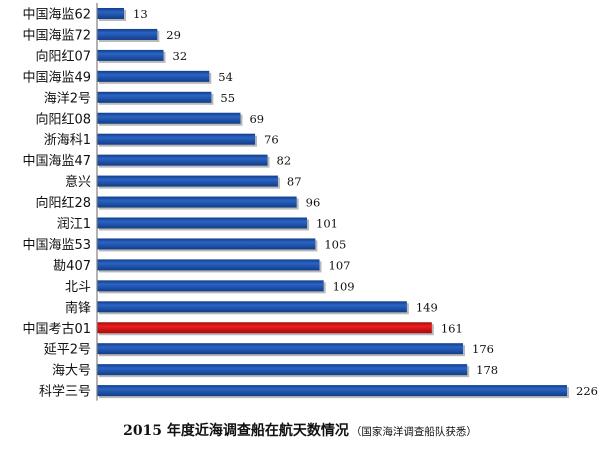 Image resolution: width=600 pixels, height=452 pixels. What do you see at coordinates (427, 307) in the screenshot?
I see `data-label: 149` at bounding box center [427, 307].